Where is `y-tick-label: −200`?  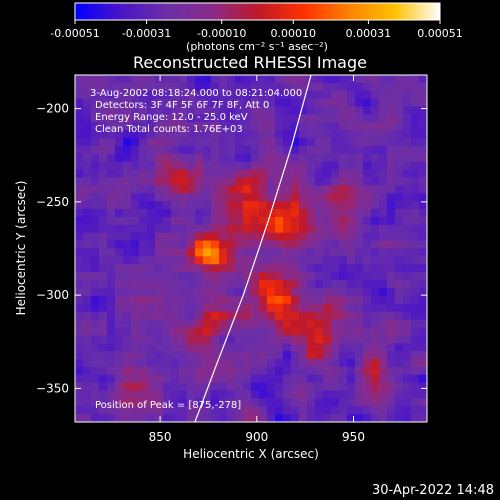
y-tick-label: −200 is located at coordinates (52, 109).